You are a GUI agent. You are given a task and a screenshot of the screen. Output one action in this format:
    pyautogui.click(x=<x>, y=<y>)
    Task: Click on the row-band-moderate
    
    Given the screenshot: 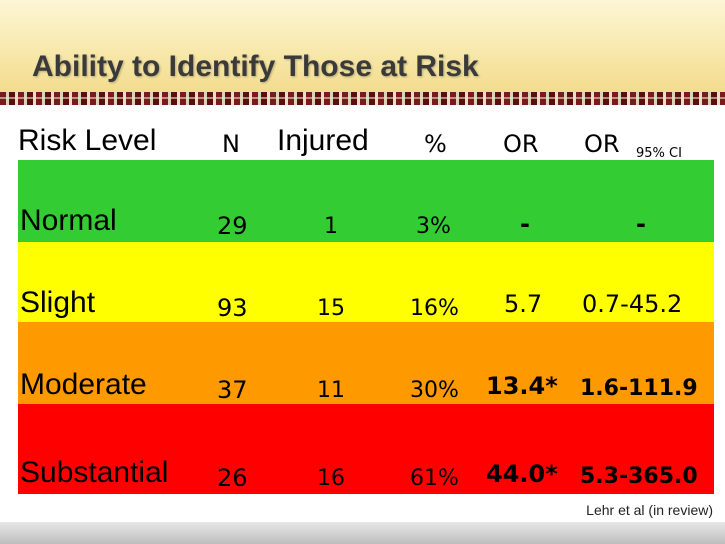 What is the action you would take?
    pyautogui.click(x=366, y=363)
    